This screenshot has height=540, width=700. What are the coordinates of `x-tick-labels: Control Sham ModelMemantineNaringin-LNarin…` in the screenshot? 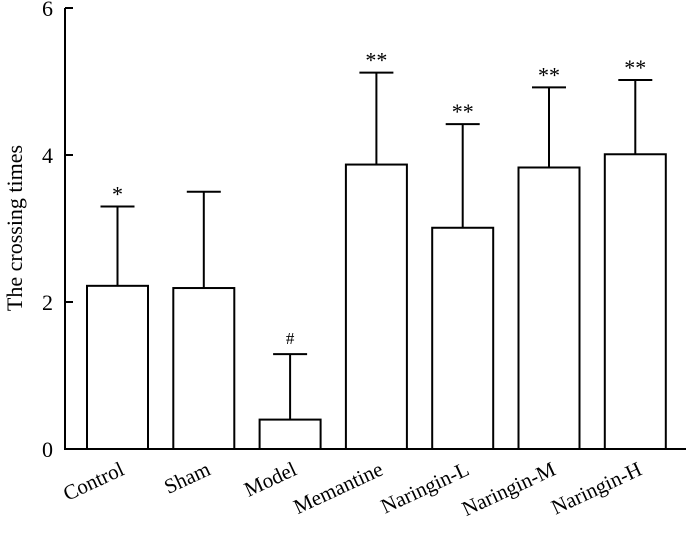 It's located at (352, 489).